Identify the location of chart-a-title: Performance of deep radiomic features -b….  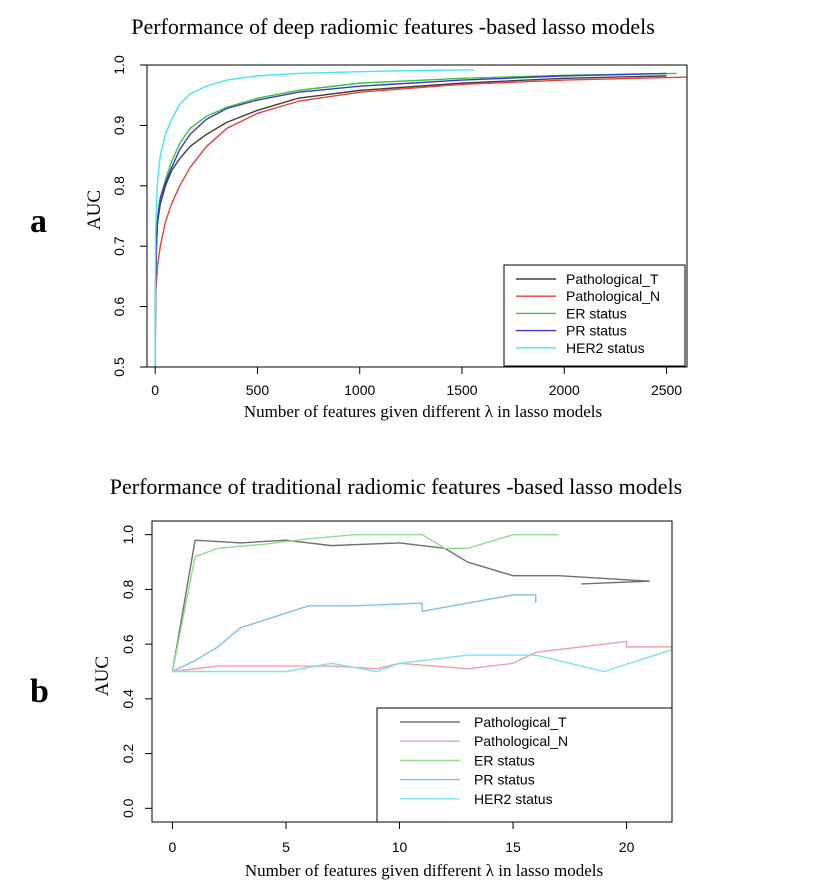
(393, 26).